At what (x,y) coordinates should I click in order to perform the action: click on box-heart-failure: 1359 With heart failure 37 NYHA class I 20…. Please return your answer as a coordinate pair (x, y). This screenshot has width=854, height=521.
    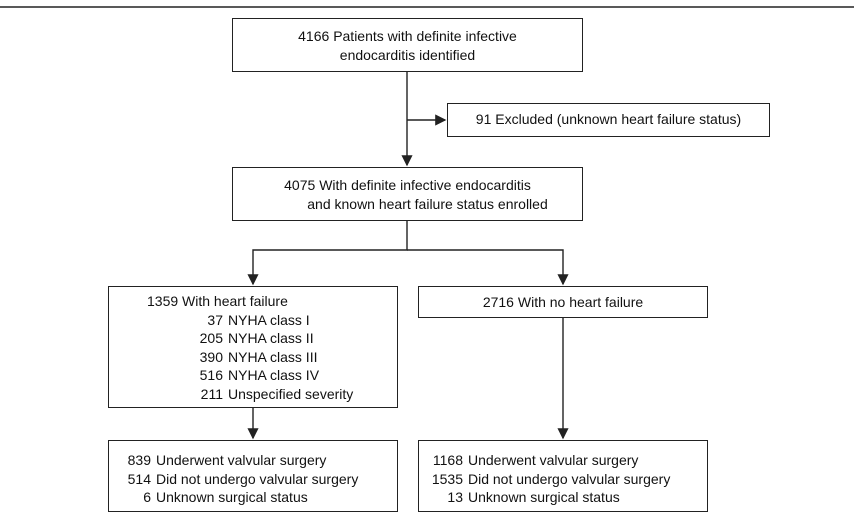
    Looking at the image, I should click on (253, 347).